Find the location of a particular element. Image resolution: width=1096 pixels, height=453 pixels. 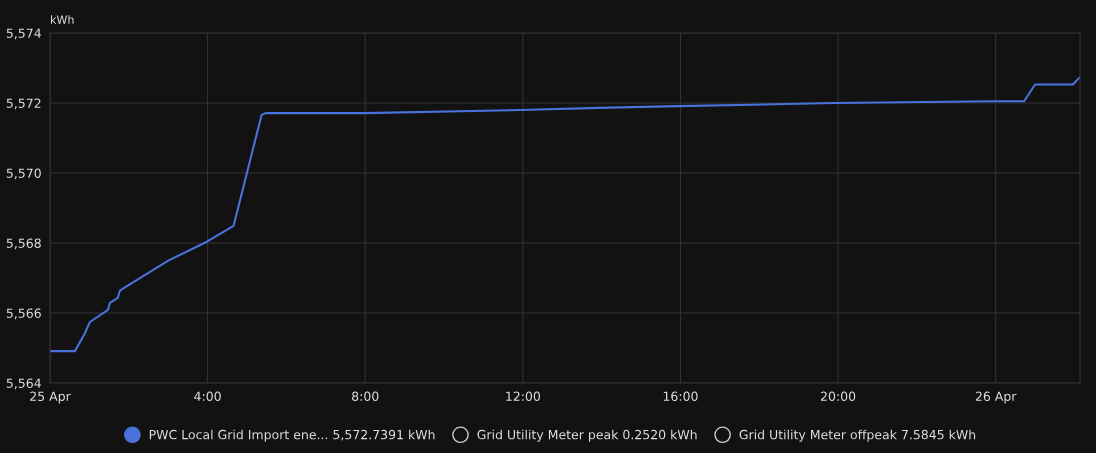

y-tick-label: 5,572 is located at coordinates (23, 104).